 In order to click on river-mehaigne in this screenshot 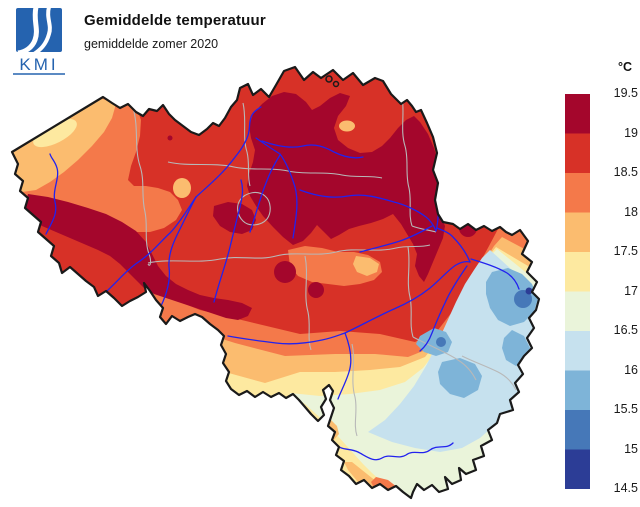, I will do `click(396, 239)`.